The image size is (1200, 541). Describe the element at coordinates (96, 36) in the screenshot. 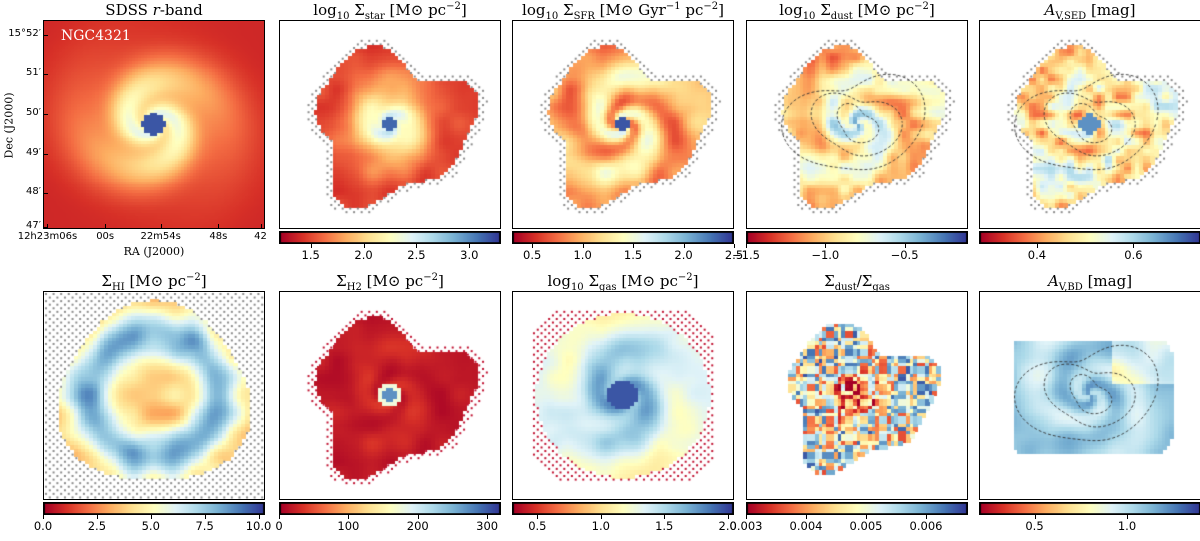

I see `galaxy-label: NGC4321` at that location.